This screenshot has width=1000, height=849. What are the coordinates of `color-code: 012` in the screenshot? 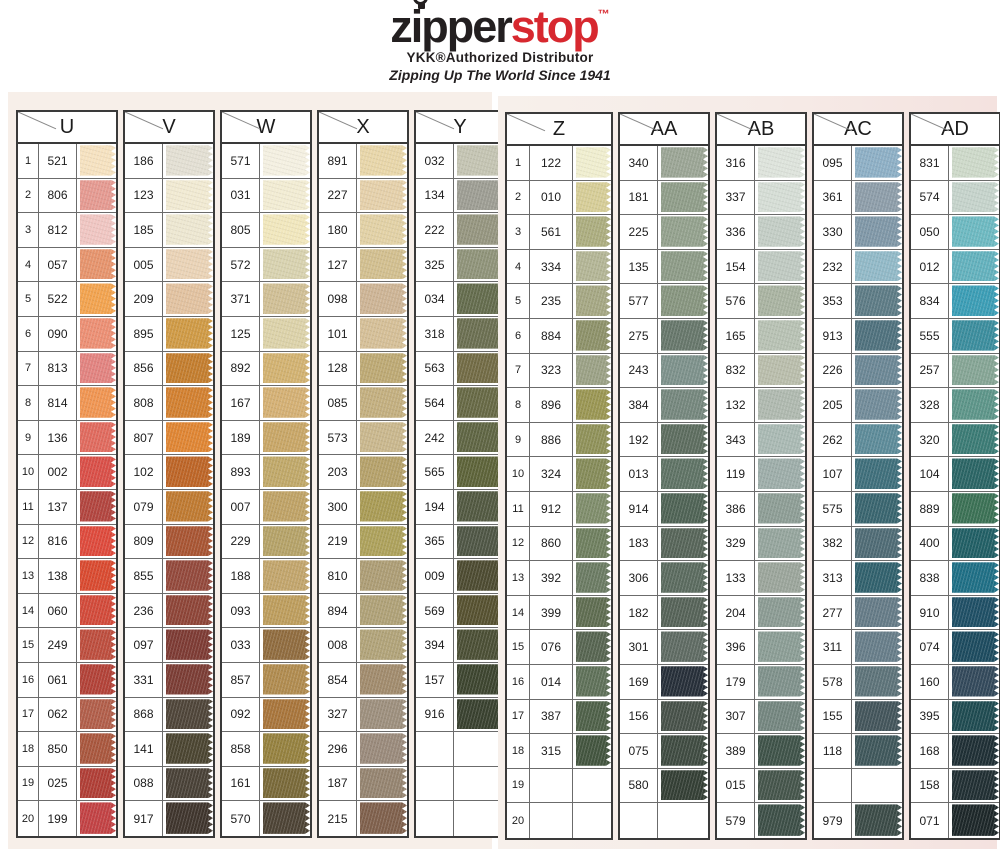 It's located at (930, 266).